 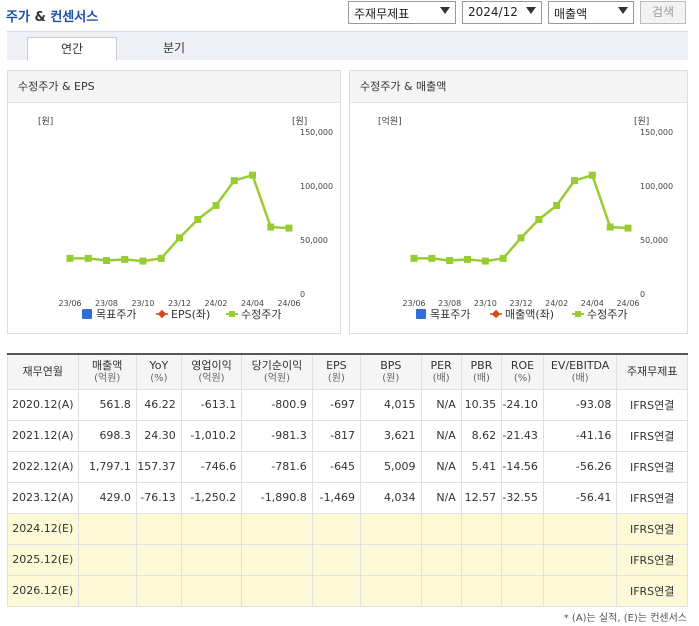 What do you see at coordinates (402, 12) in the screenshot?
I see `account-select: 주재무제표` at bounding box center [402, 12].